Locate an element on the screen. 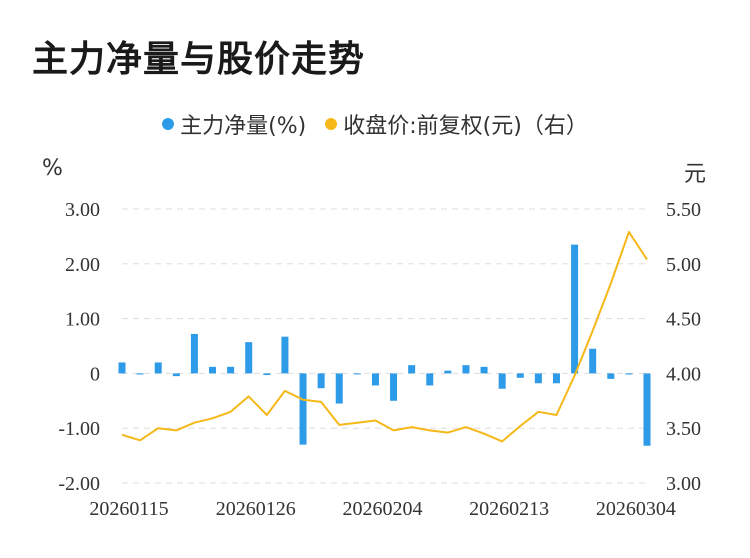 The height and width of the screenshot is (558, 750). legend-item-main-net: 主力净量(%) is located at coordinates (234, 124).